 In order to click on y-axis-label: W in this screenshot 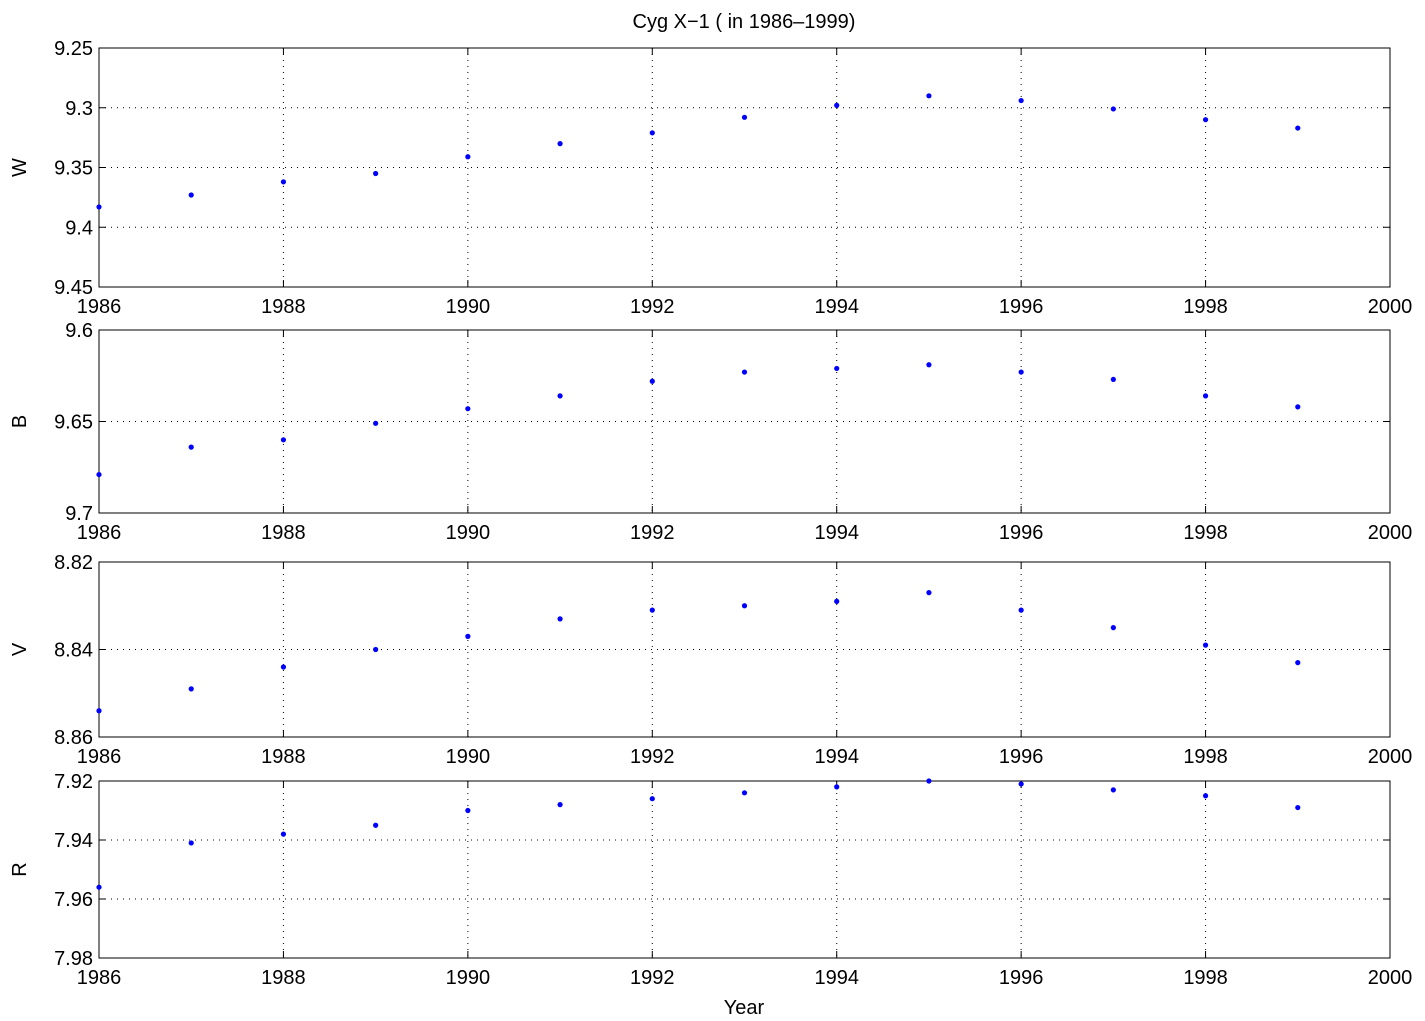, I will do `click(20, 167)`.